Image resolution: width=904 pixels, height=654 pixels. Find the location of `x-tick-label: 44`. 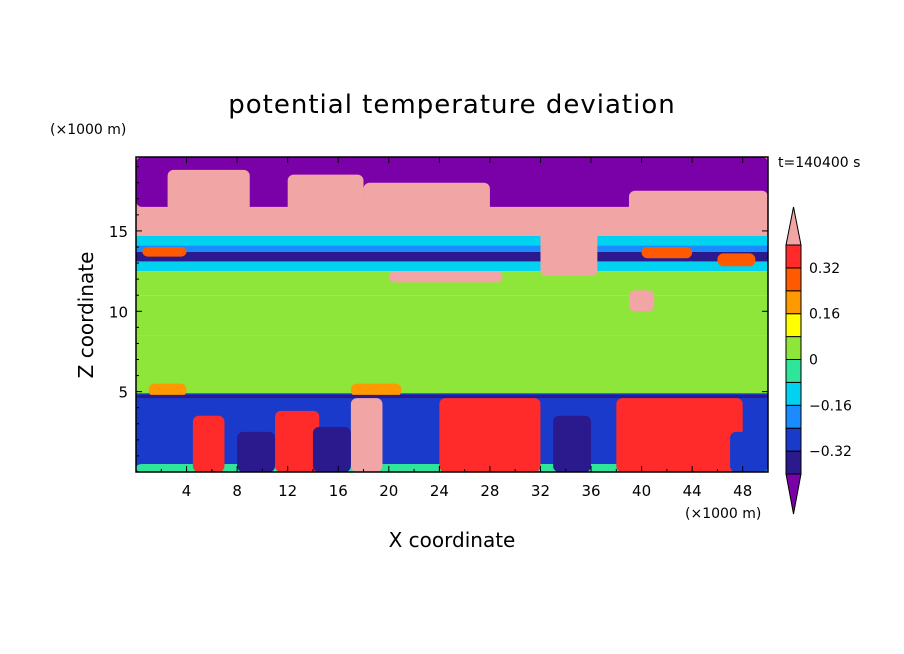

x-tick-label: 44 is located at coordinates (692, 491).